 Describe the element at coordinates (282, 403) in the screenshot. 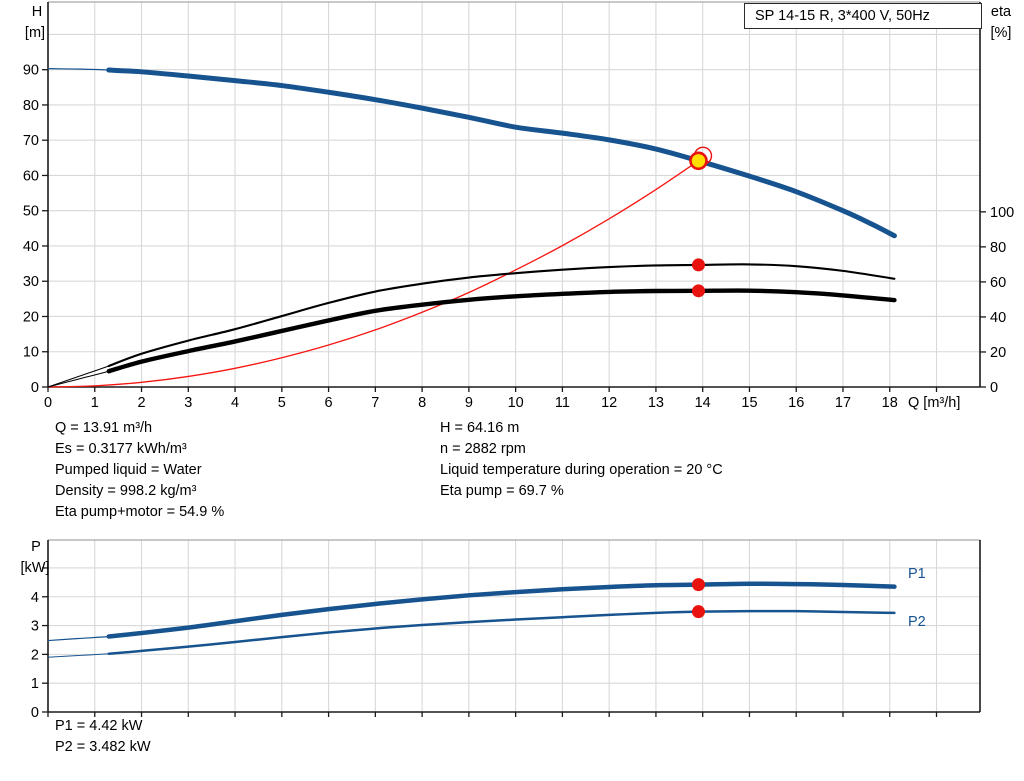

I see `tick-label: 5` at that location.